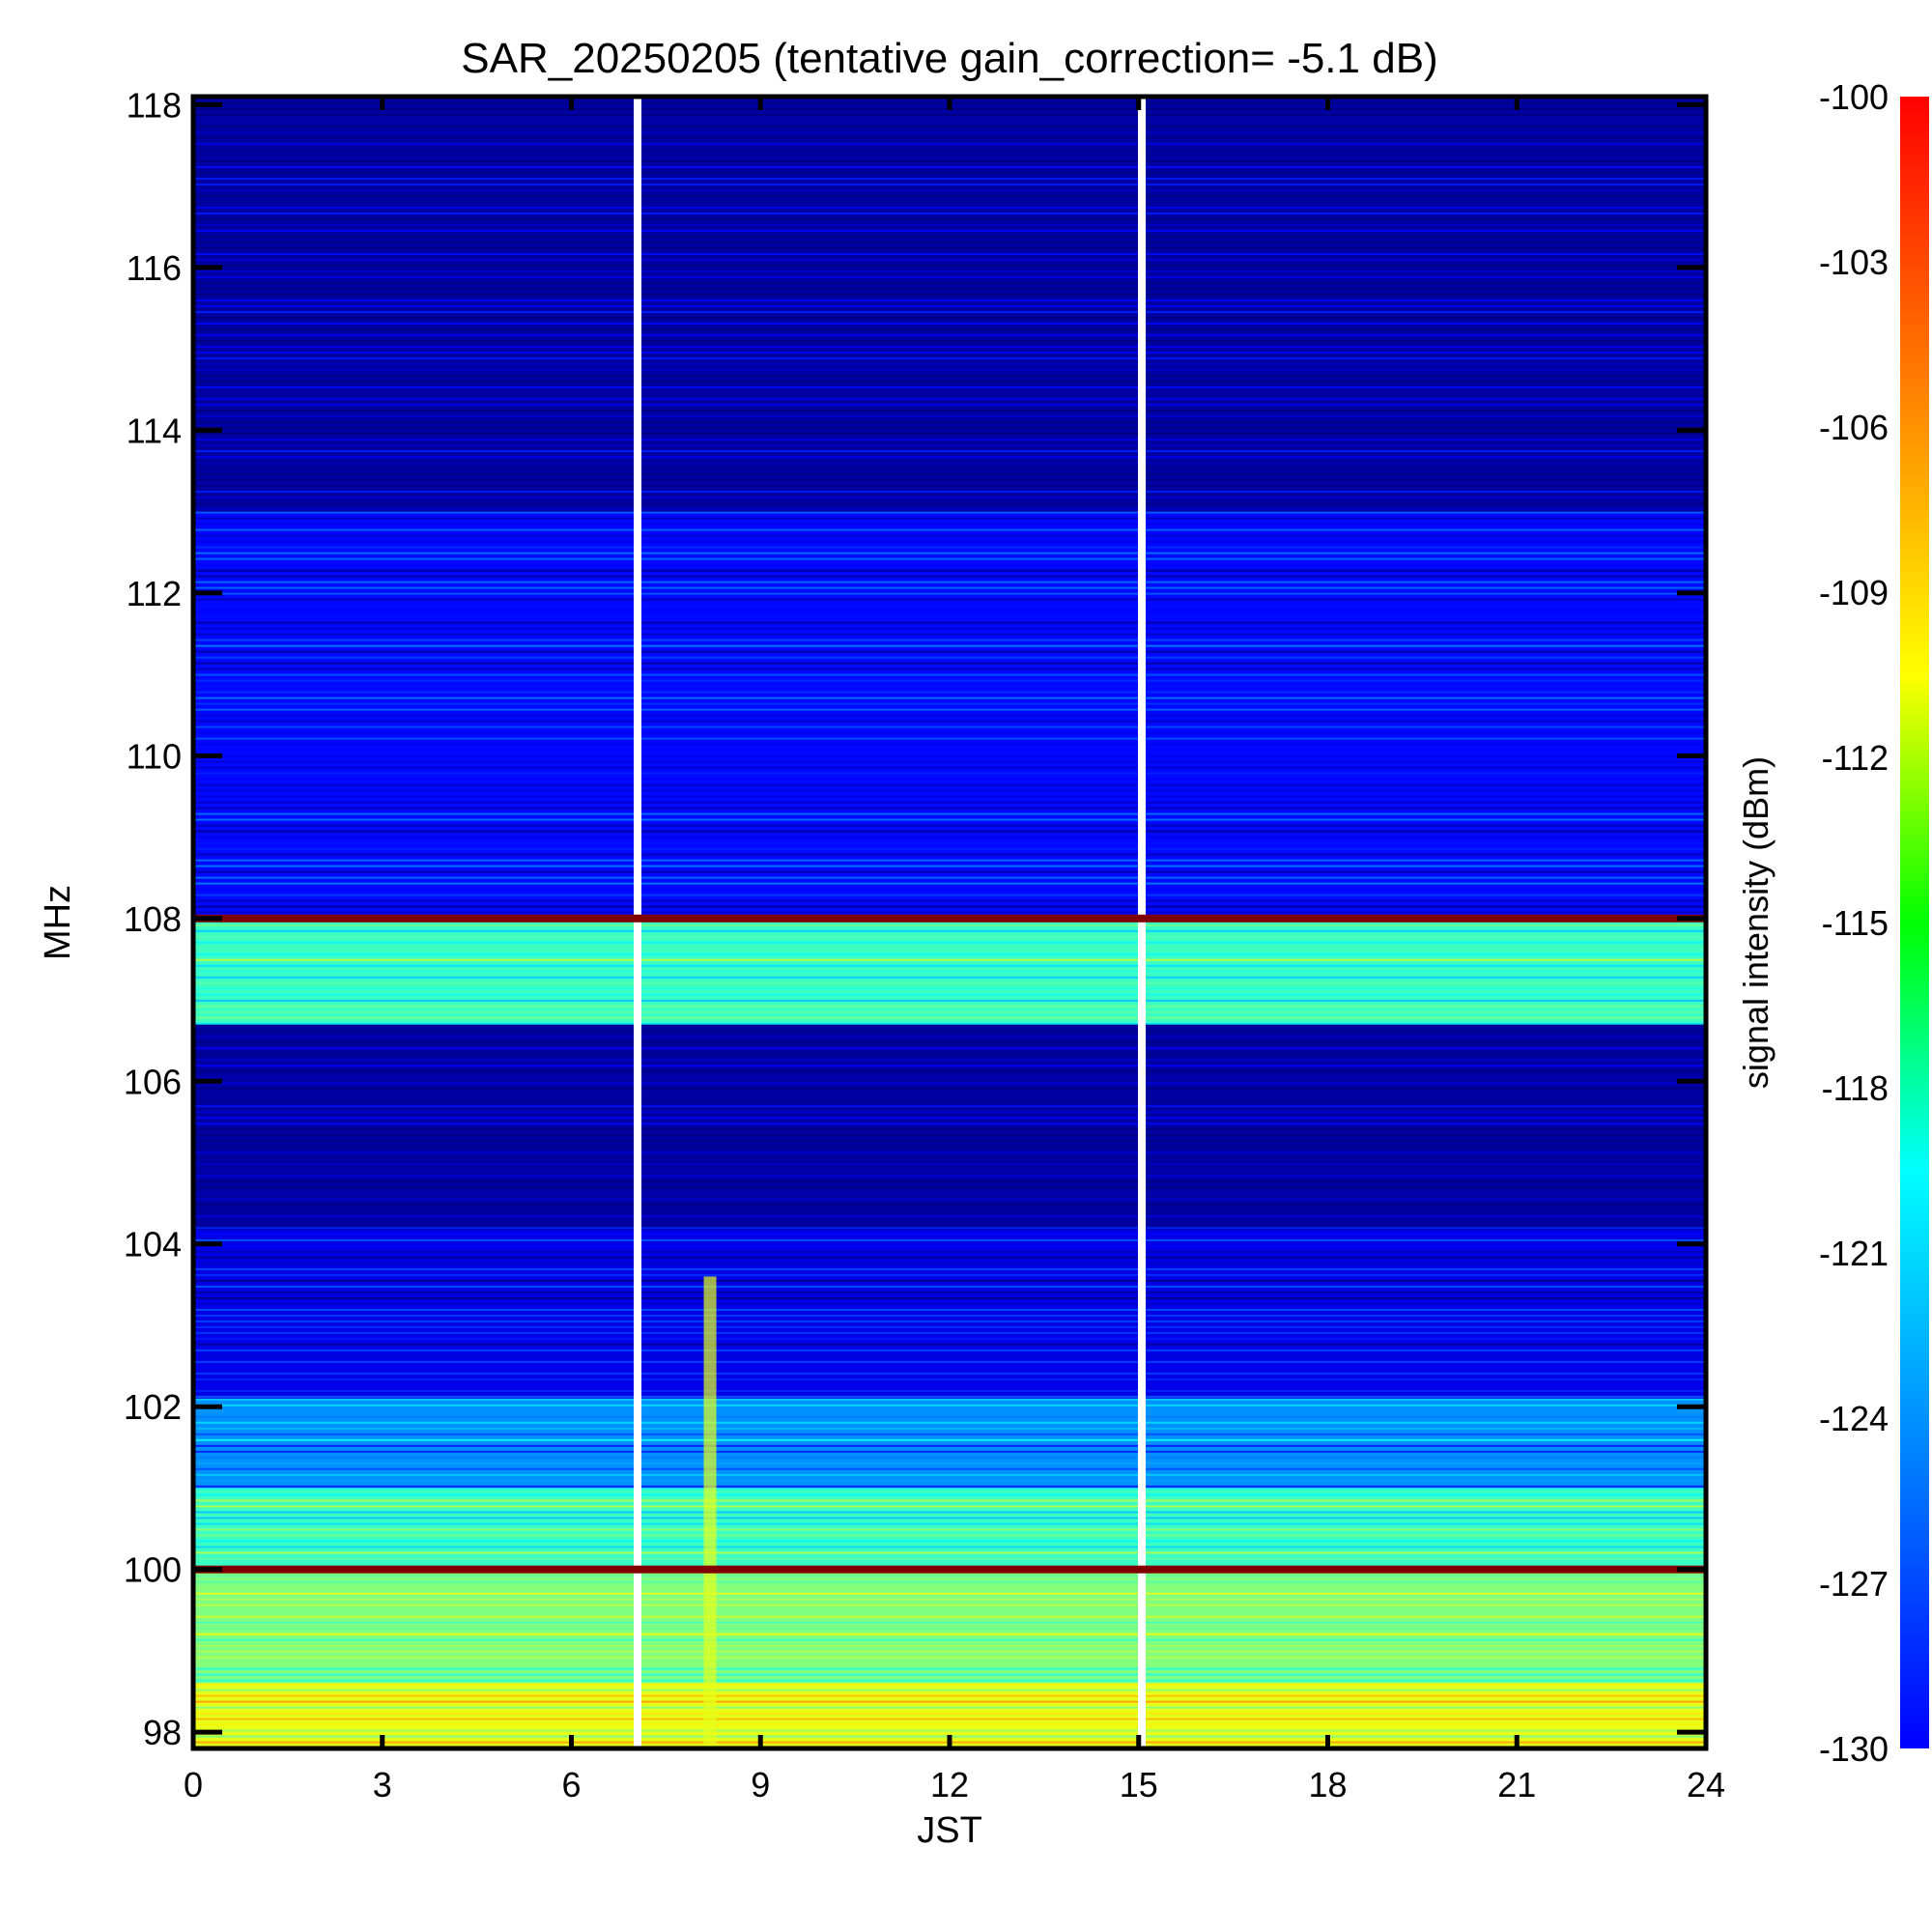 The image size is (1932, 1932). I want to click on carrier-line, so click(949, 1569).